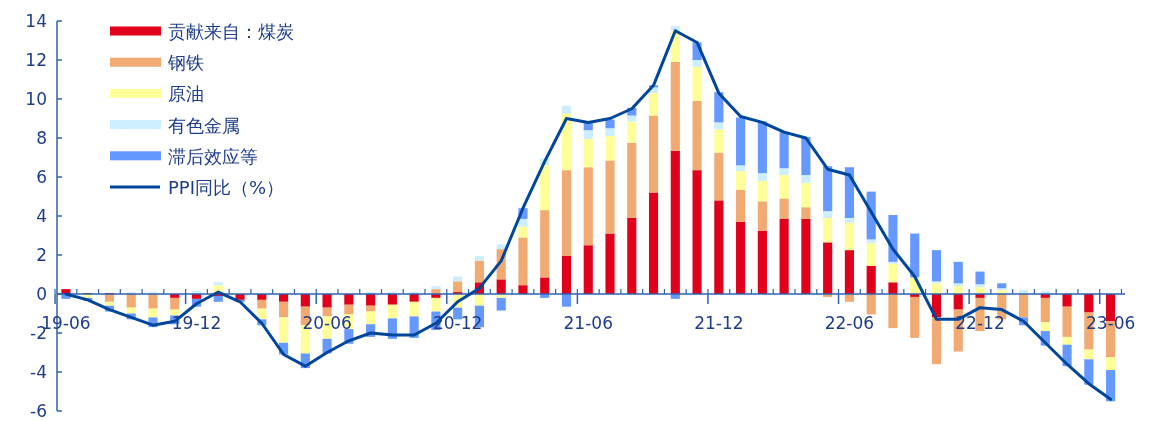  I want to click on y-tick-label: 2, so click(41, 255).